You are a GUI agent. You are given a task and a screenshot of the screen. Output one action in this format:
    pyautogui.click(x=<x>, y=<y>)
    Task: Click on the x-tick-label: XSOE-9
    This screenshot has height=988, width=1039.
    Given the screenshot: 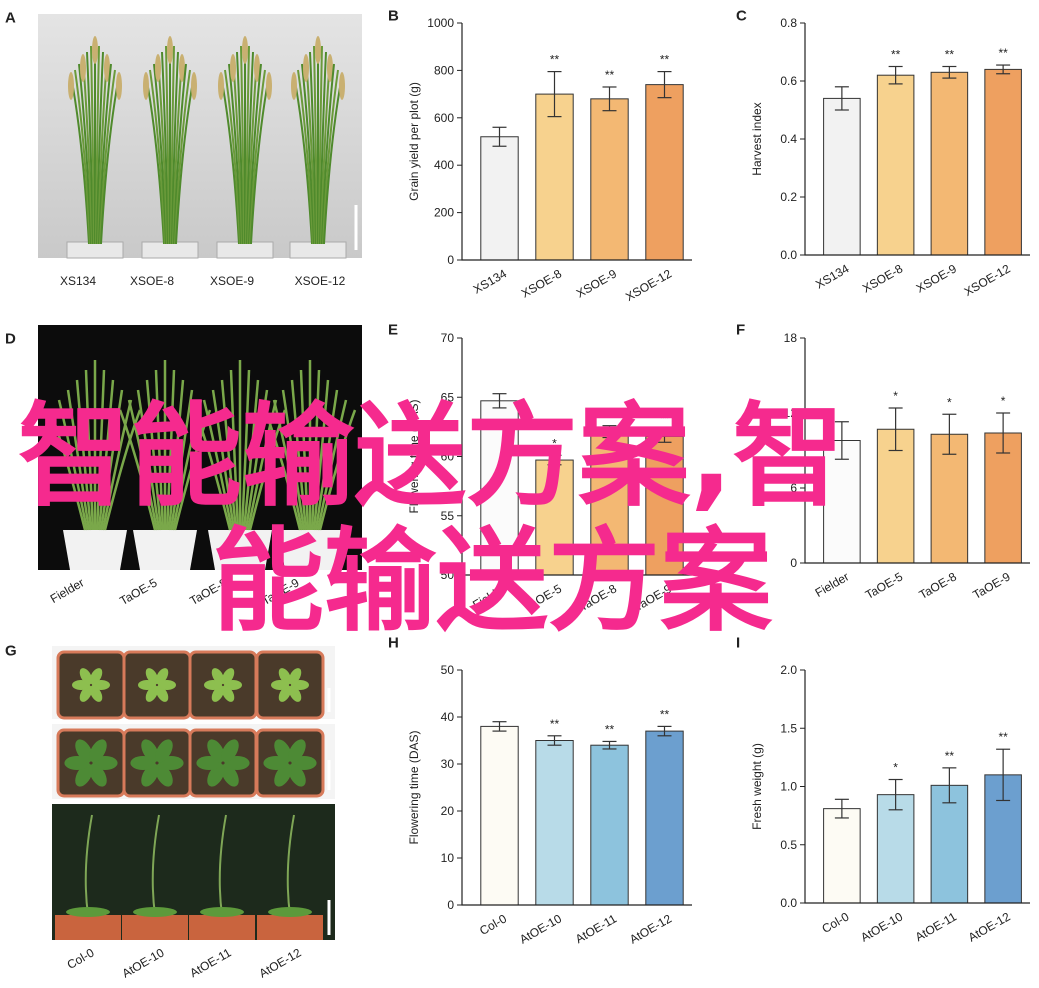 What is the action you would take?
    pyautogui.click(x=596, y=283)
    